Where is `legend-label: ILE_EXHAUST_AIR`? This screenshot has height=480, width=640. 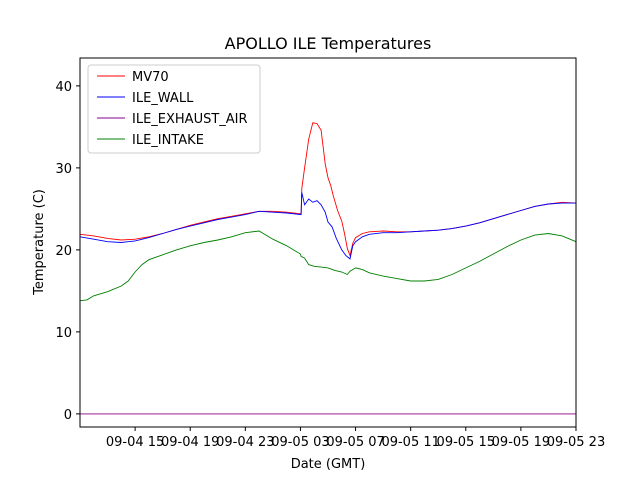 legend-label: ILE_EXHAUST_AIR is located at coordinates (190, 119).